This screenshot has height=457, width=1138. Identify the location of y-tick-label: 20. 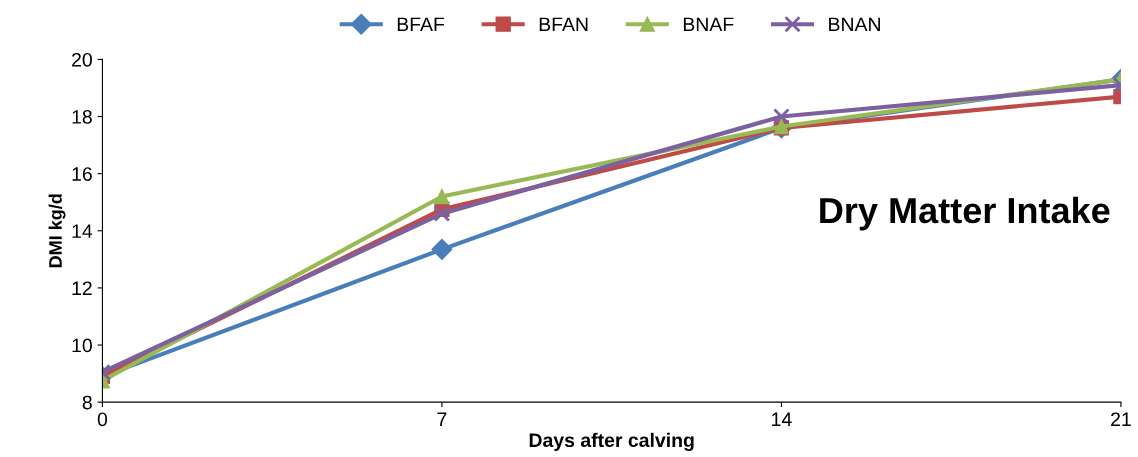
(82, 59).